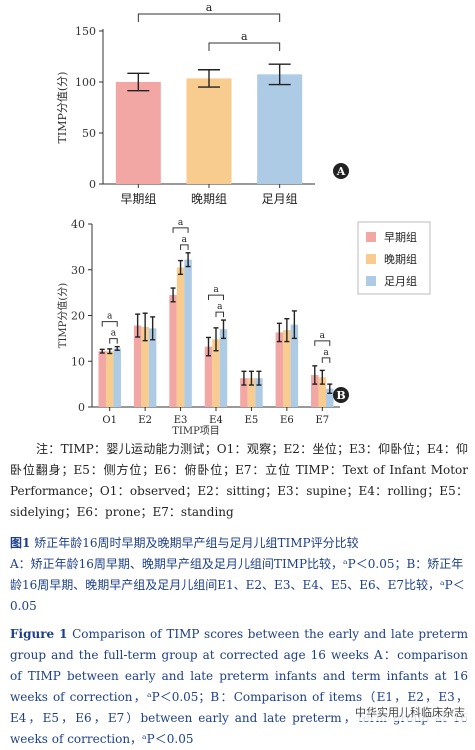  What do you see at coordinates (323, 336) in the screenshot?
I see `b-significance-bracket-6-0-label: a` at bounding box center [323, 336].